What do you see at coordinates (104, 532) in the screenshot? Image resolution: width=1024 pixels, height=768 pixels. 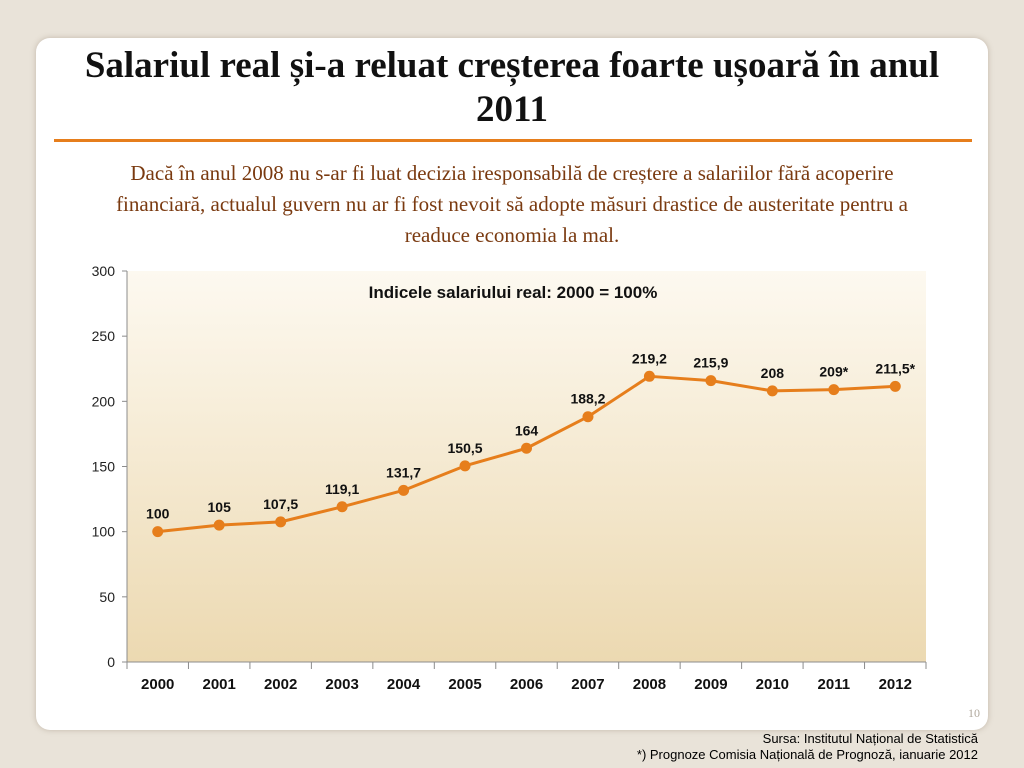 I see `y-tick-label: 100` at bounding box center [104, 532].